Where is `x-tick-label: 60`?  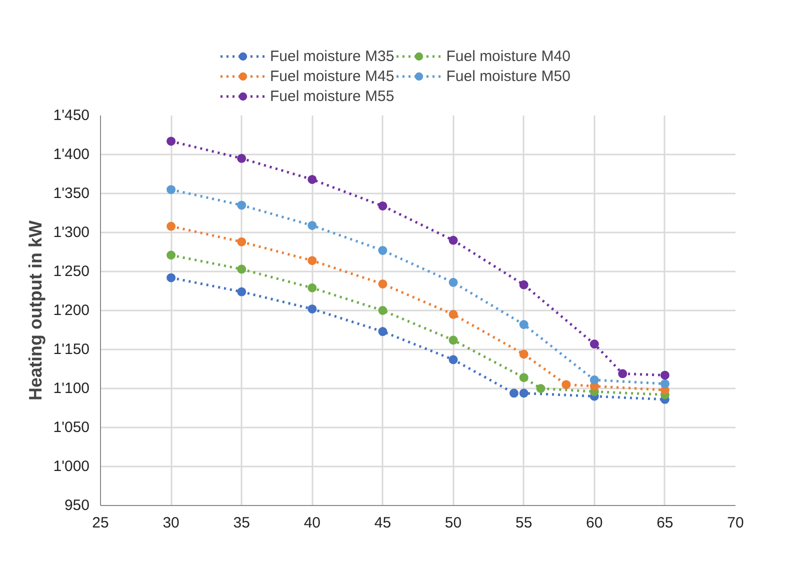 x-tick-label: 60 is located at coordinates (594, 523).